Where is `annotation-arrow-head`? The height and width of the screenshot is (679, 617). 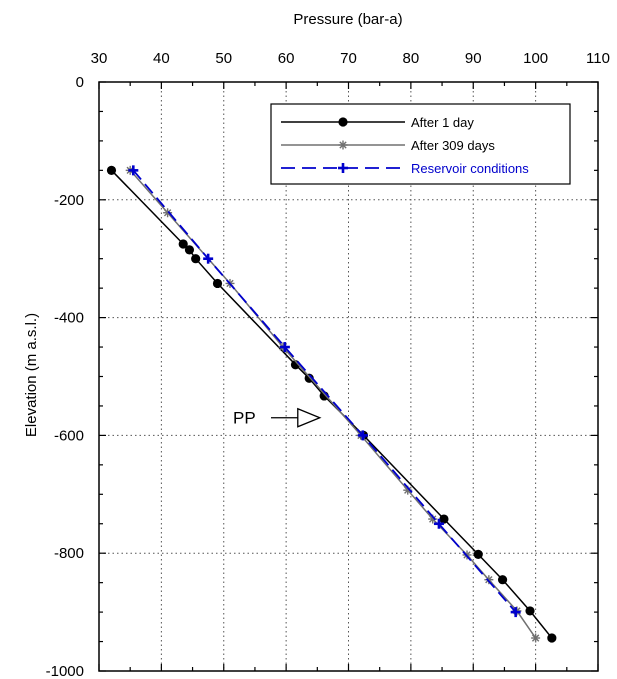 annotation-arrow-head is located at coordinates (309, 417).